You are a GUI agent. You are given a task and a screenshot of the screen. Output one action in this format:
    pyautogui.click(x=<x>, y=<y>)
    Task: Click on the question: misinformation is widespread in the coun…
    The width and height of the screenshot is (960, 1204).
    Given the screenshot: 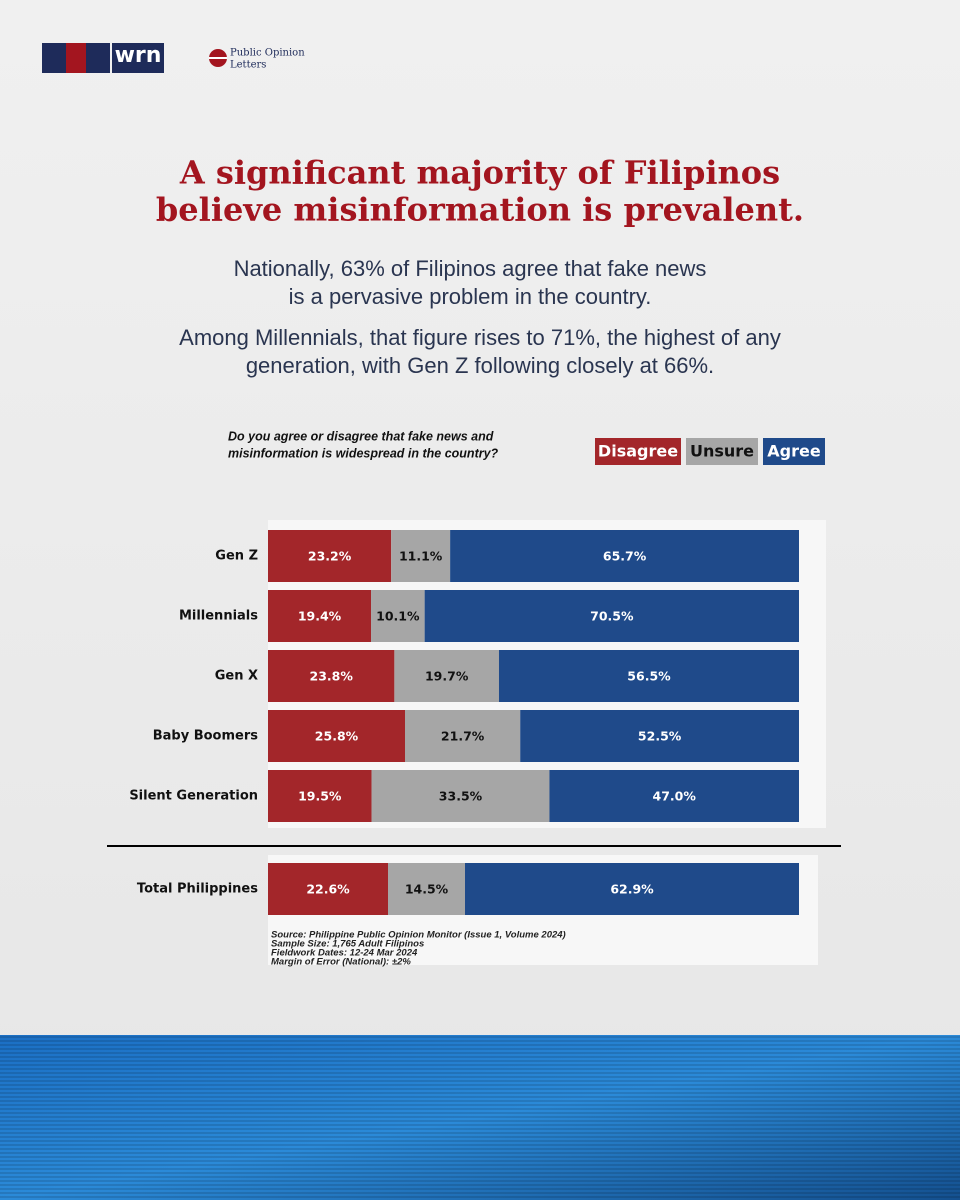 What is the action you would take?
    pyautogui.click(x=363, y=453)
    